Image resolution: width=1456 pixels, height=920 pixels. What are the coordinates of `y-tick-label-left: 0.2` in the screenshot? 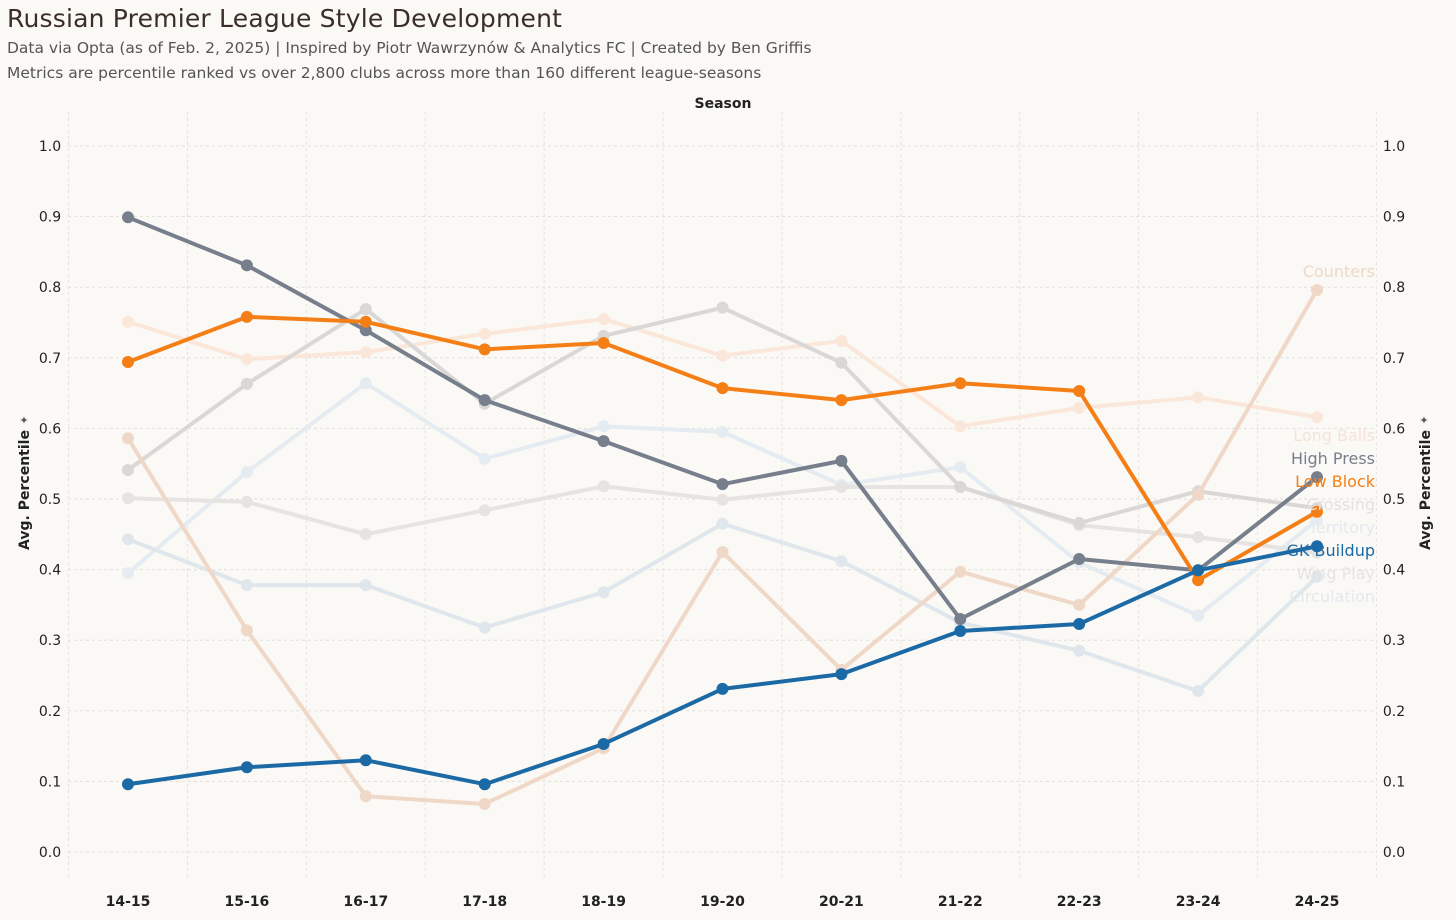 It's located at (50, 712).